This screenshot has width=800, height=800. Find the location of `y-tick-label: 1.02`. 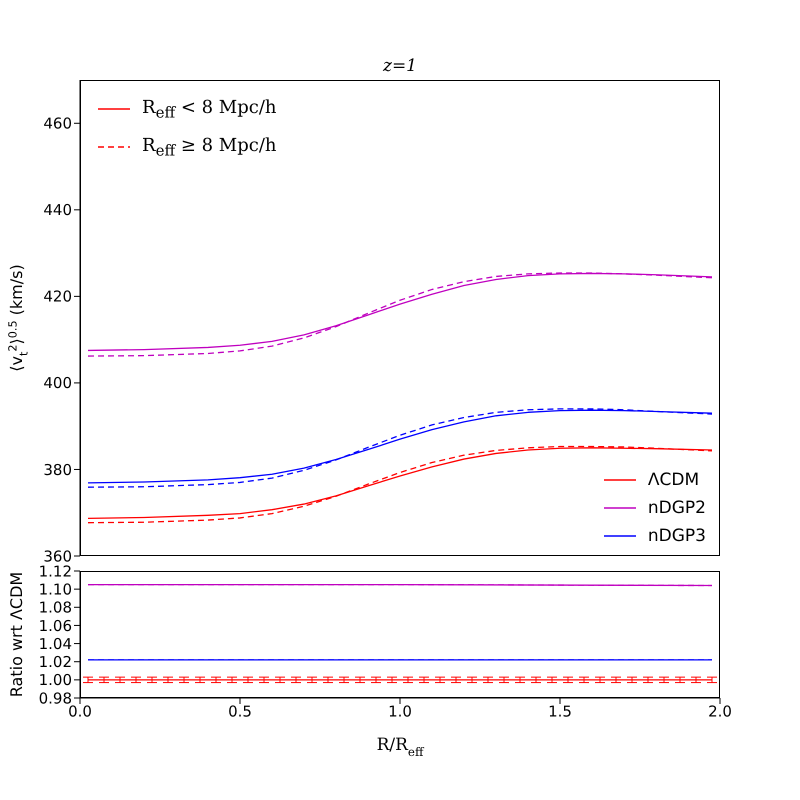

y-tick-label: 1.02 is located at coordinates (55, 662).